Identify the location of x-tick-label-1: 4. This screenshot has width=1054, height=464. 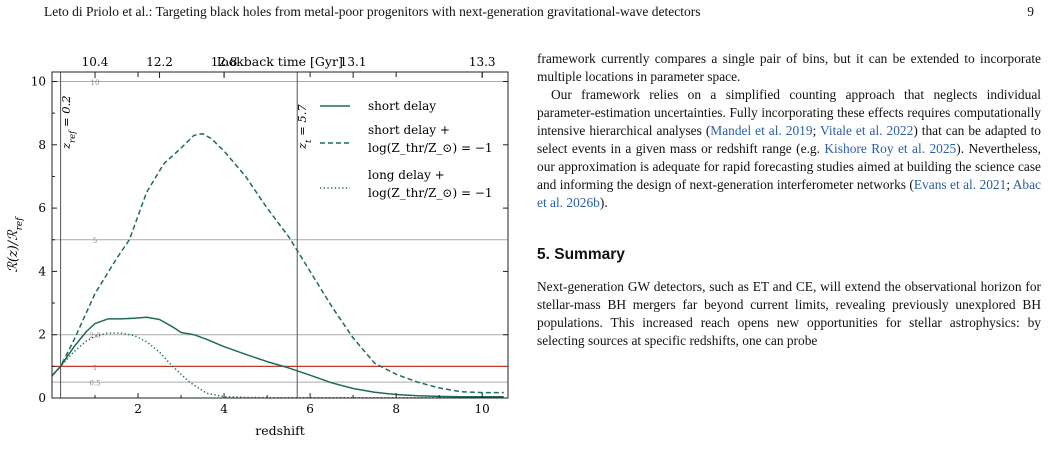
(224, 409).